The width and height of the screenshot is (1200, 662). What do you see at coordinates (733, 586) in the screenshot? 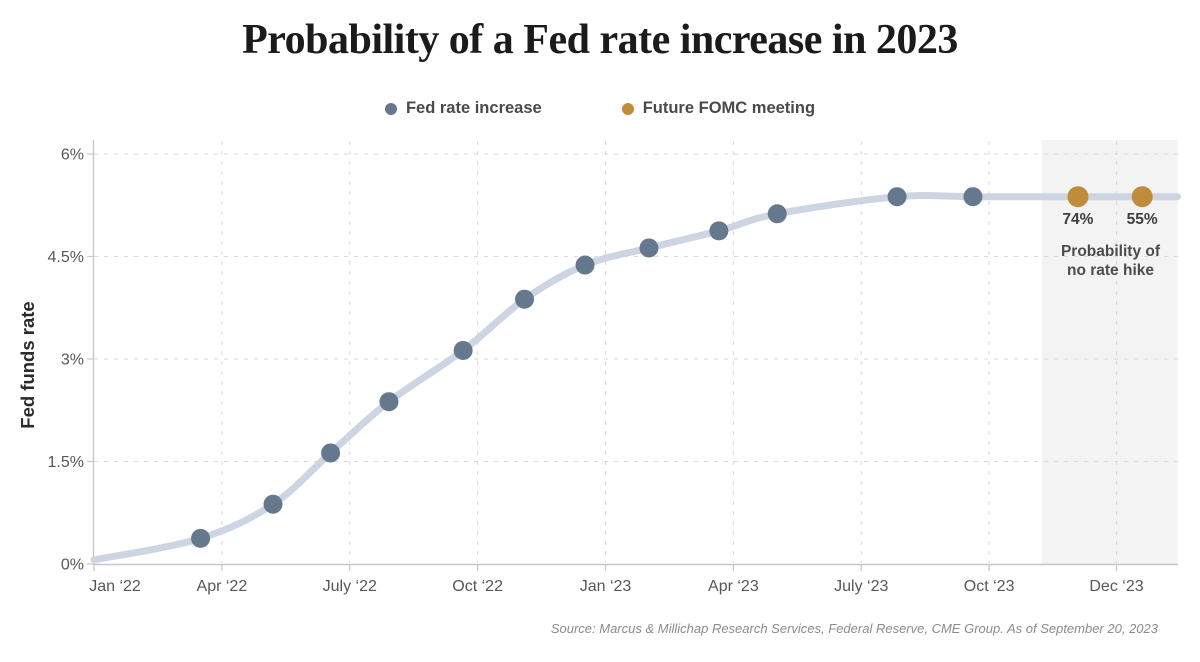
I see `x-tick-label: Apr ‘23` at bounding box center [733, 586].